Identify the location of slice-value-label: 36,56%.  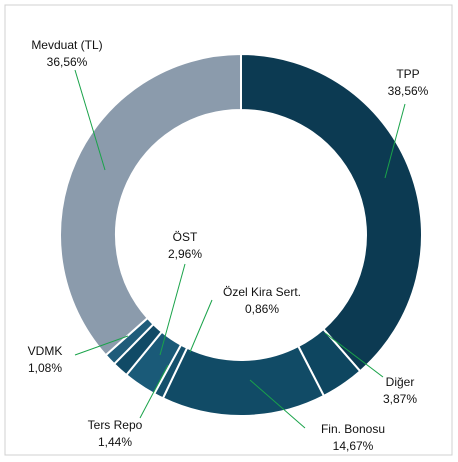
(67, 62).